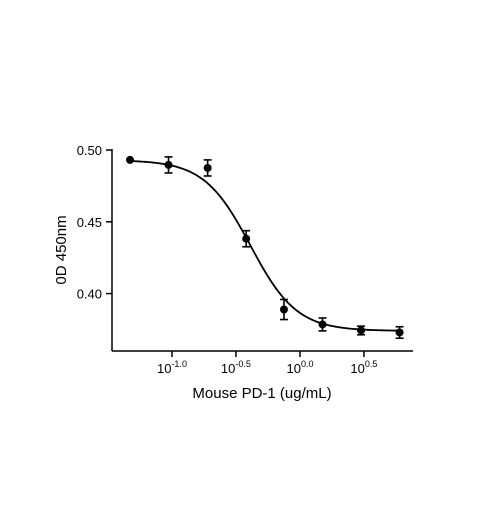  I want to click on x-axis-label: Mouse PD-1 (ug/mL), so click(261, 393).